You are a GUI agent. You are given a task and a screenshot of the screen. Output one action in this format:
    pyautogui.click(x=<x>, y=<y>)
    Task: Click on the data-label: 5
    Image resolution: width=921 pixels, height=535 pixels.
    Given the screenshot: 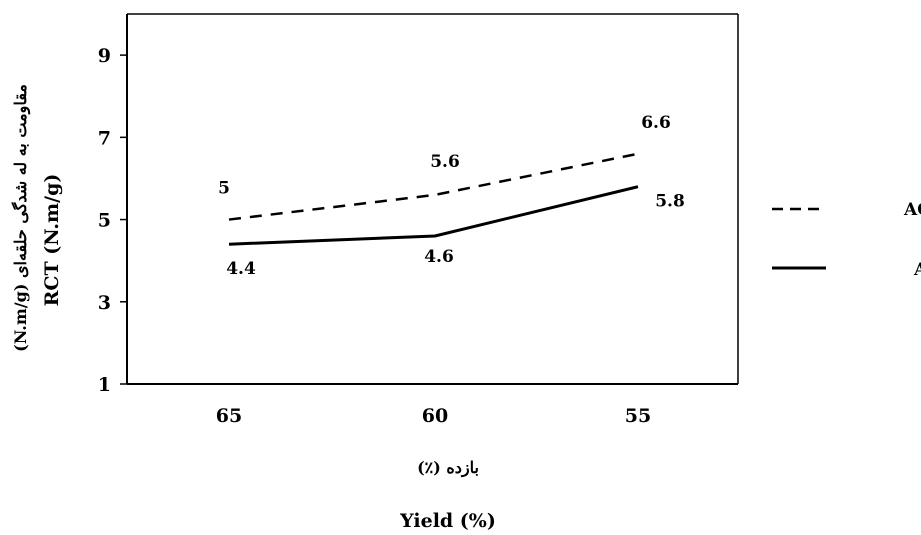 What is the action you would take?
    pyautogui.click(x=224, y=189)
    